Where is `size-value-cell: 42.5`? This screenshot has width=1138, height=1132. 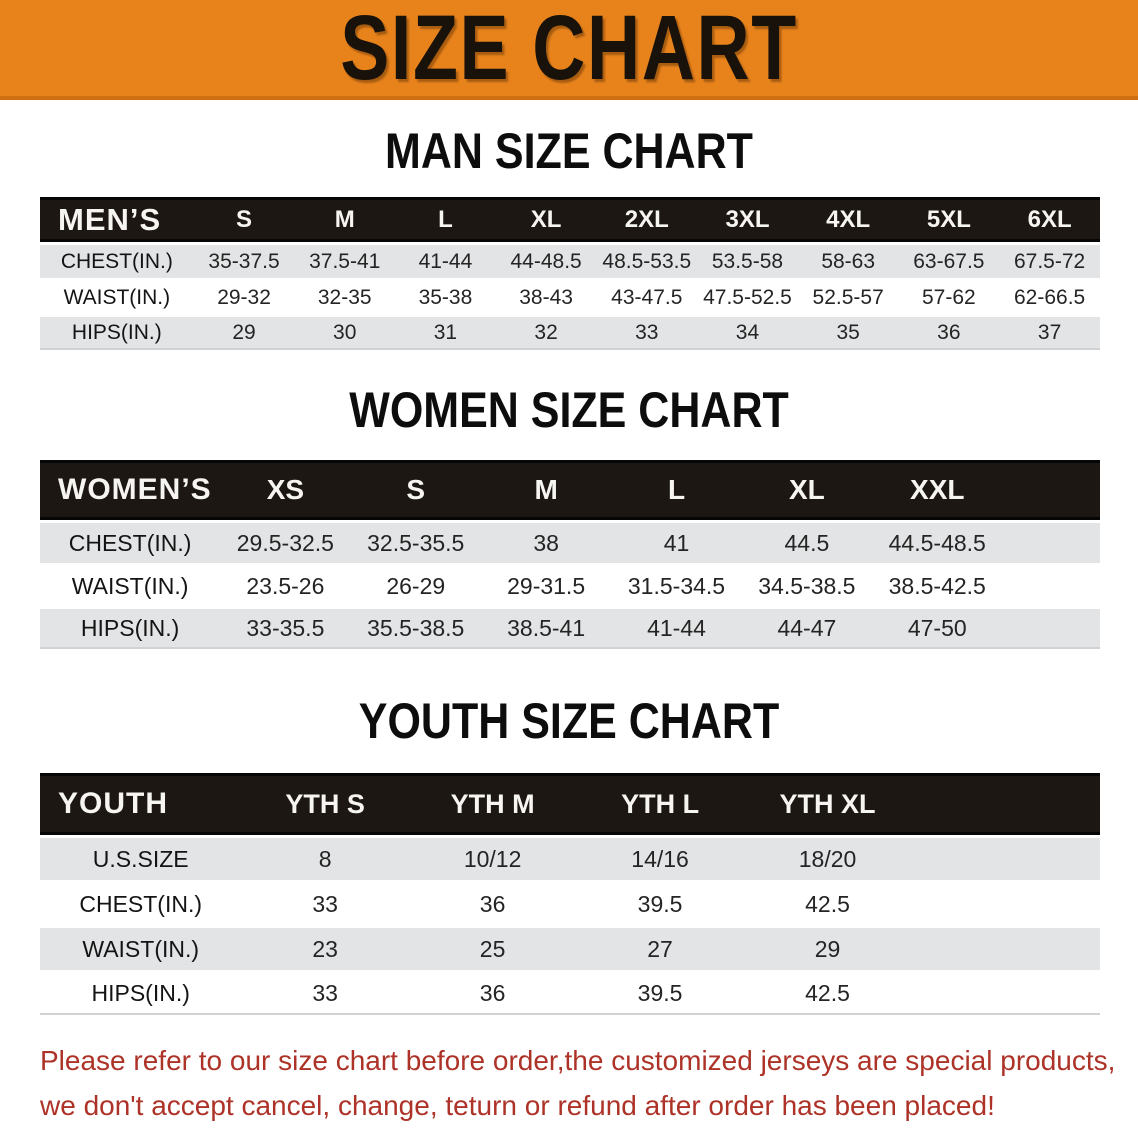 size-value-cell: 42.5 is located at coordinates (827, 903).